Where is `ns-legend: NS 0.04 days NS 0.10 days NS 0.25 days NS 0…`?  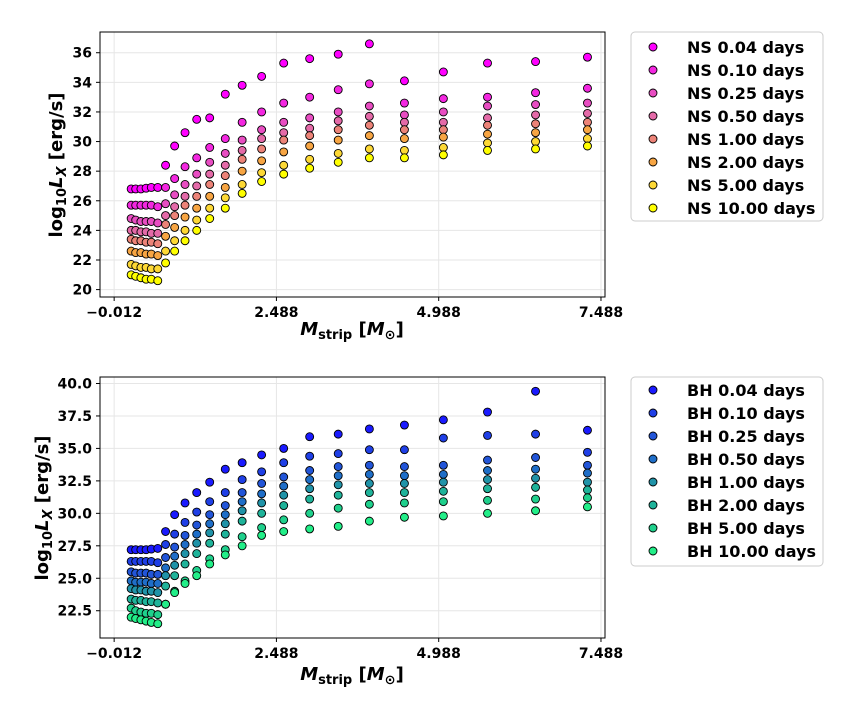 ns-legend: NS 0.04 days NS 0.10 days NS 0.25 days NS 0… is located at coordinates (727, 126).